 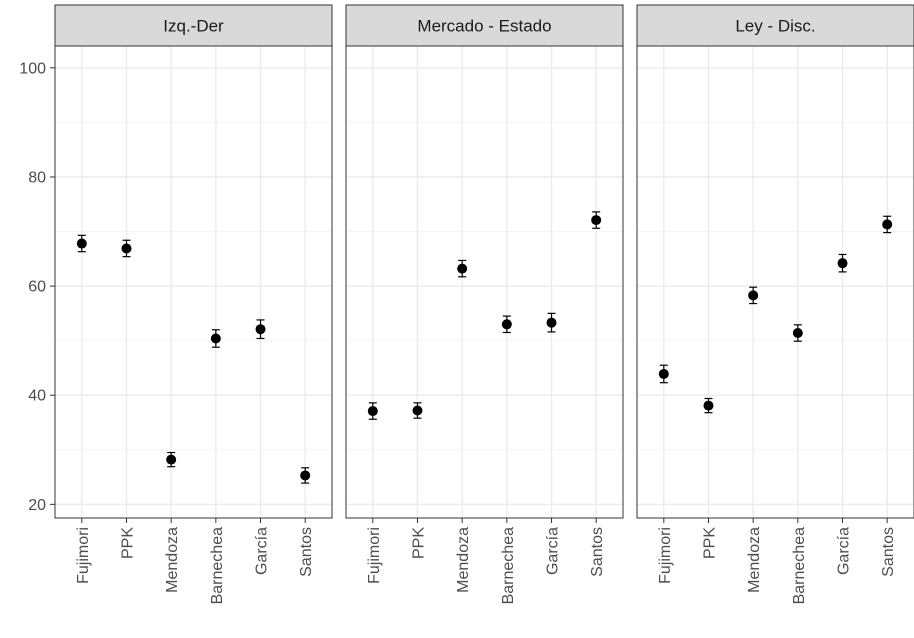 I want to click on y-tick-label: 100, so click(x=32, y=68).